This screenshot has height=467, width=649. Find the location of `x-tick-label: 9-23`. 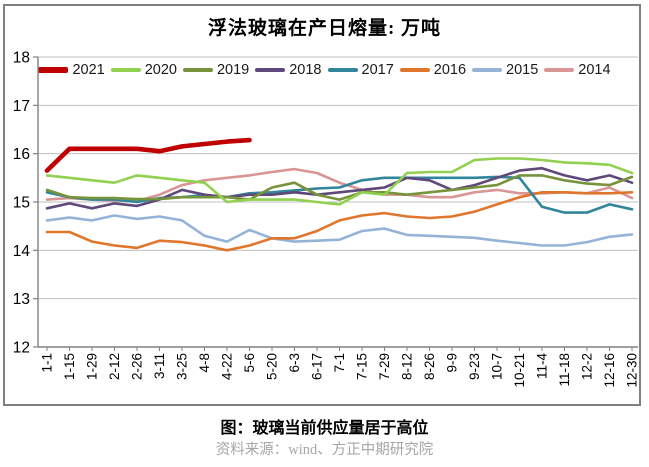

x-tick-label: 9-23 is located at coordinates (474, 366).